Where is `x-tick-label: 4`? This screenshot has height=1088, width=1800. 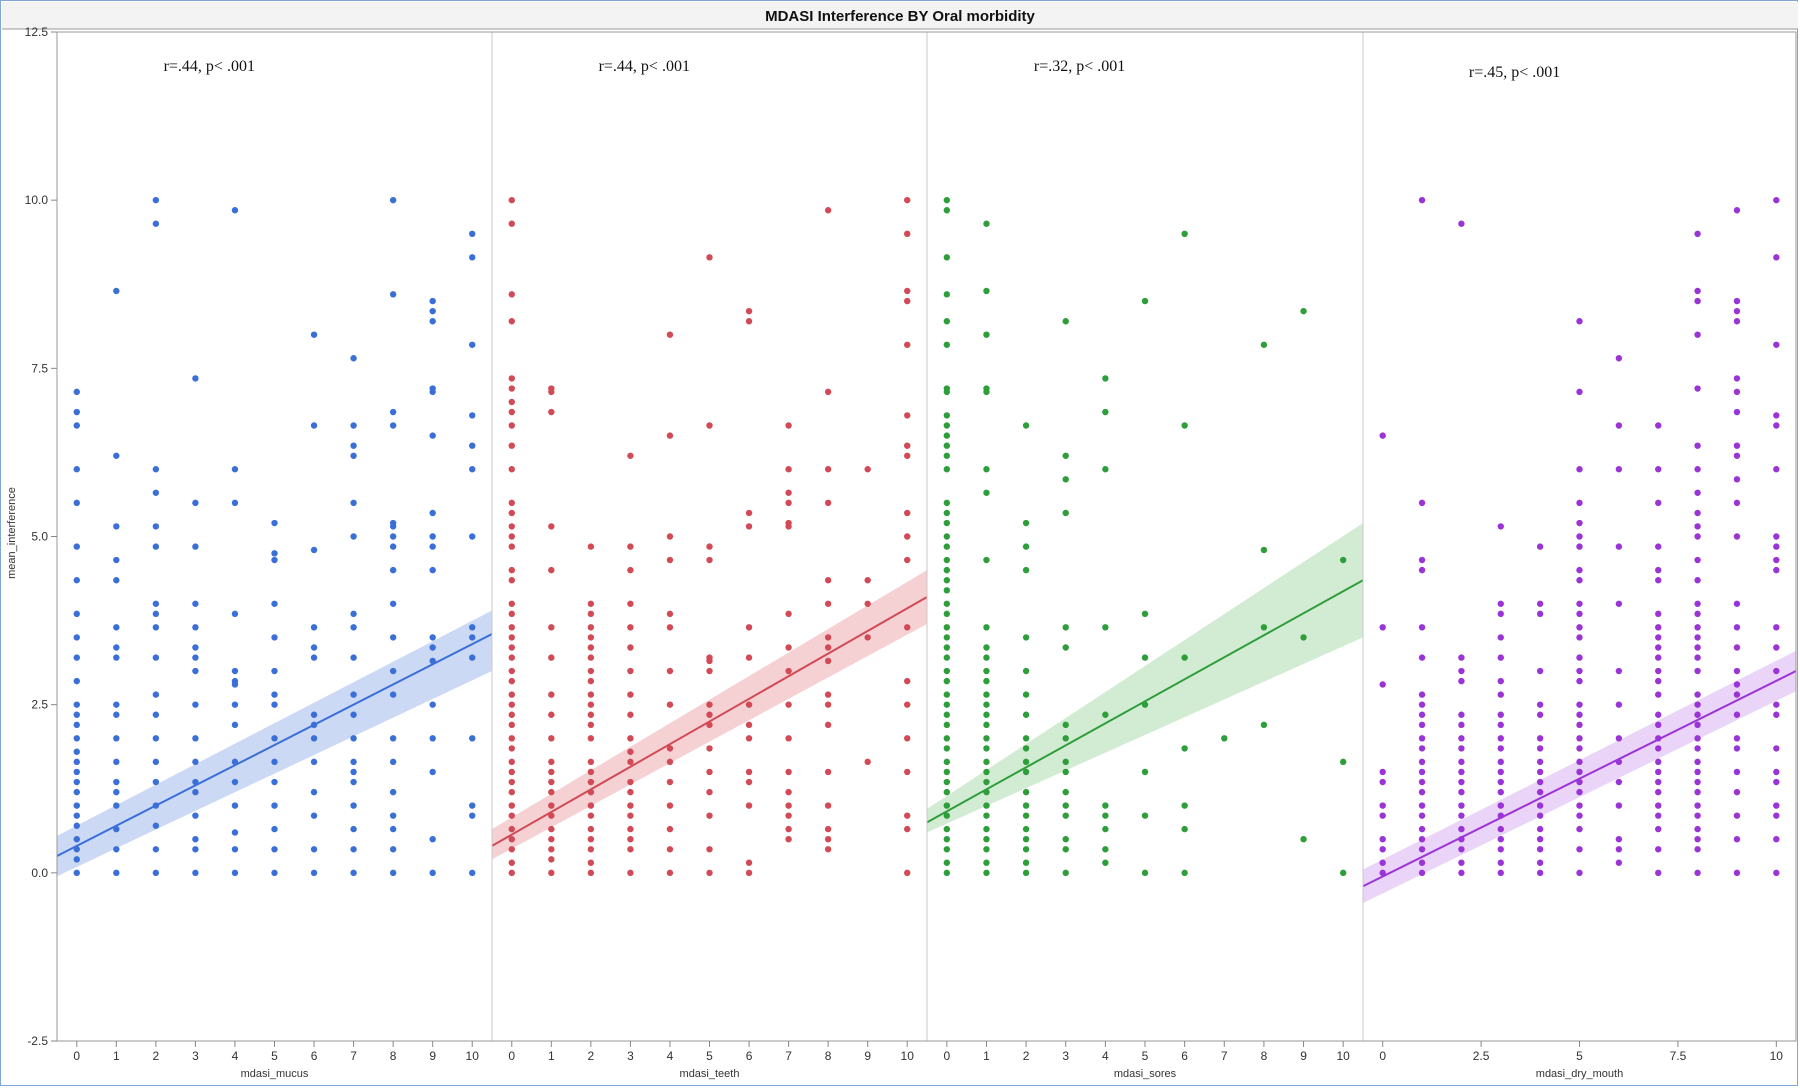 x-tick-label: 4 is located at coordinates (1105, 1056).